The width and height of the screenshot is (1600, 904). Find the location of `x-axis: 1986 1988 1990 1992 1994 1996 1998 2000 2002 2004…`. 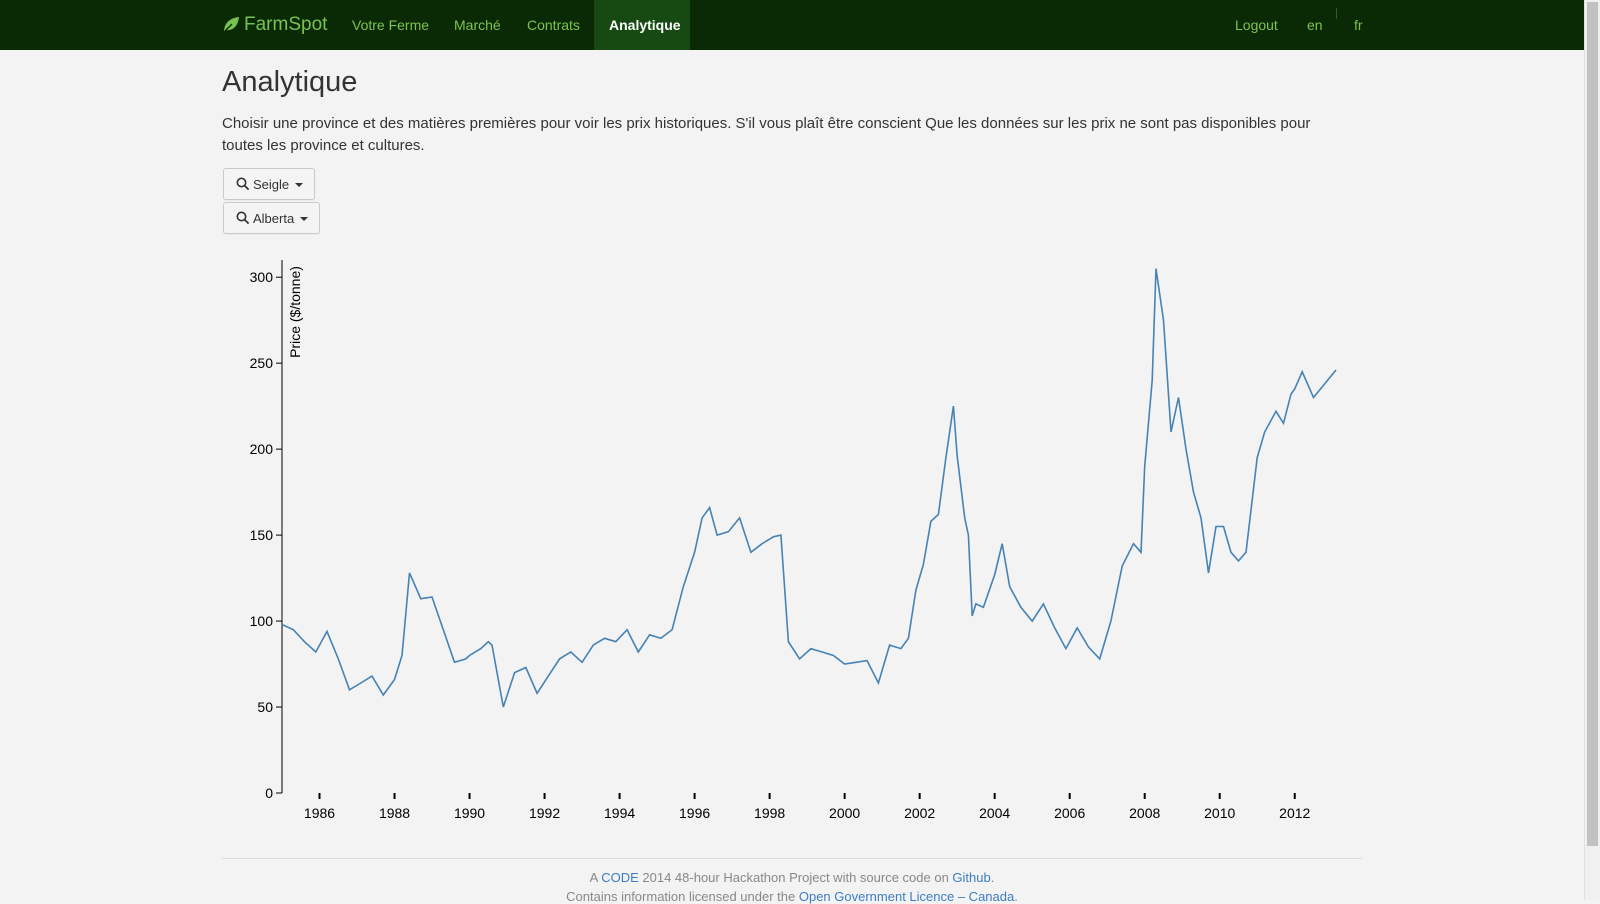

x-axis: 1986 1988 1990 1992 1994 1996 1998 2000 2002 2004… is located at coordinates (807, 807).